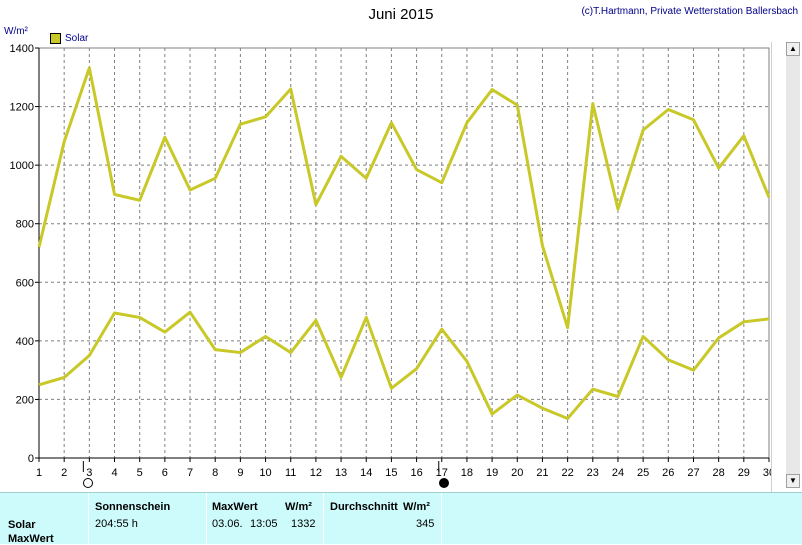 The height and width of the screenshot is (545, 802). What do you see at coordinates (227, 524) in the screenshot?
I see `max-date: 03.06.` at bounding box center [227, 524].